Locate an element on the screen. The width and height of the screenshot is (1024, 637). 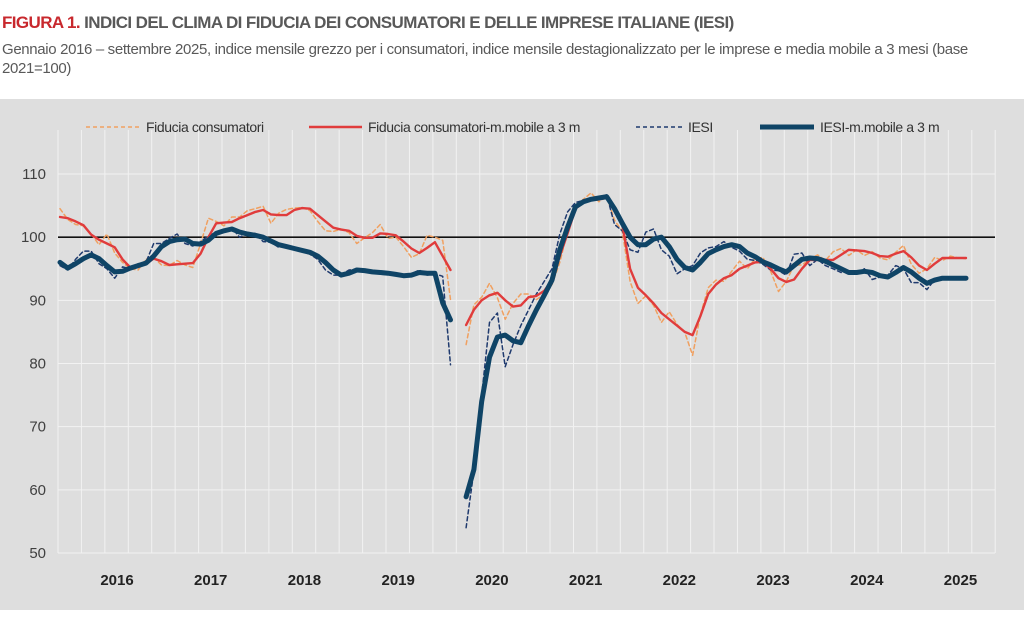
x-tick-label: 2024 is located at coordinates (867, 580).